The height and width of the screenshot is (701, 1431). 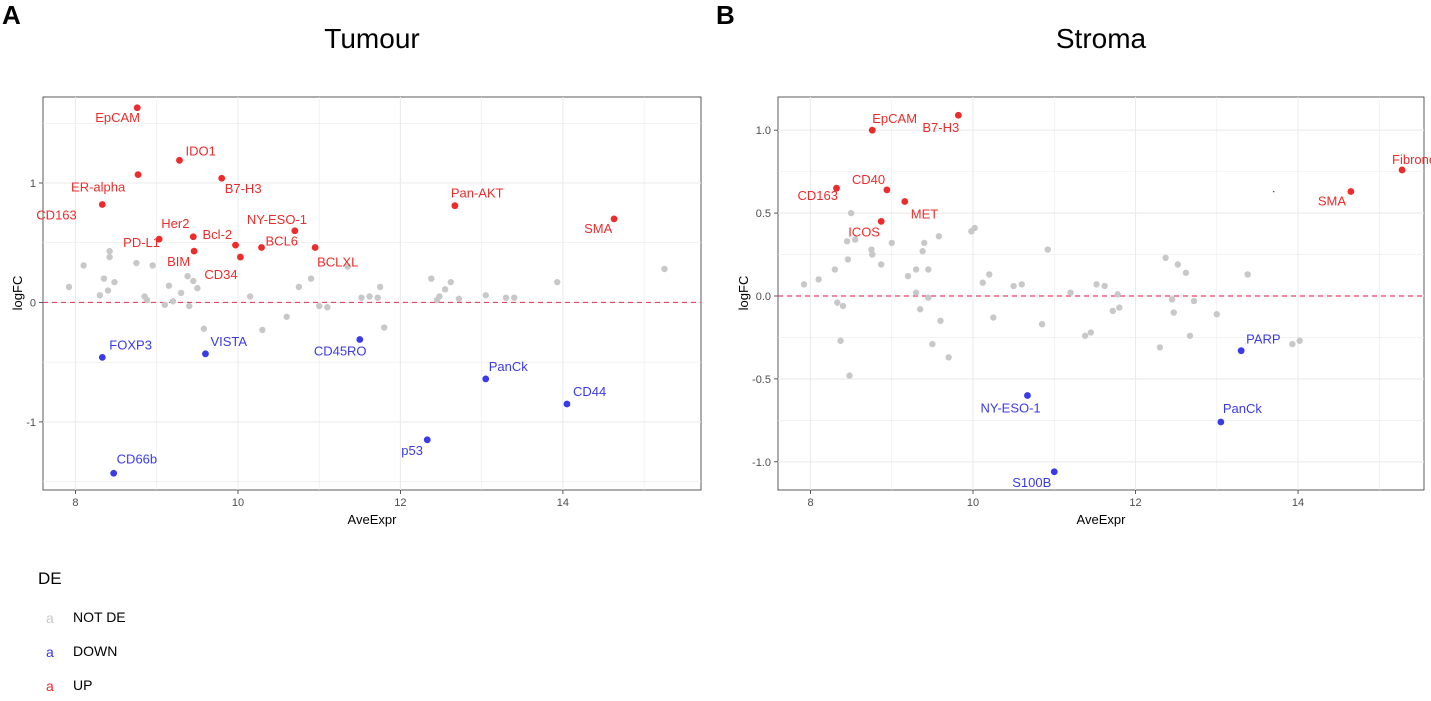 I want to click on legend: DE a NOT DE a DOWN a UP, so click(x=82, y=631).